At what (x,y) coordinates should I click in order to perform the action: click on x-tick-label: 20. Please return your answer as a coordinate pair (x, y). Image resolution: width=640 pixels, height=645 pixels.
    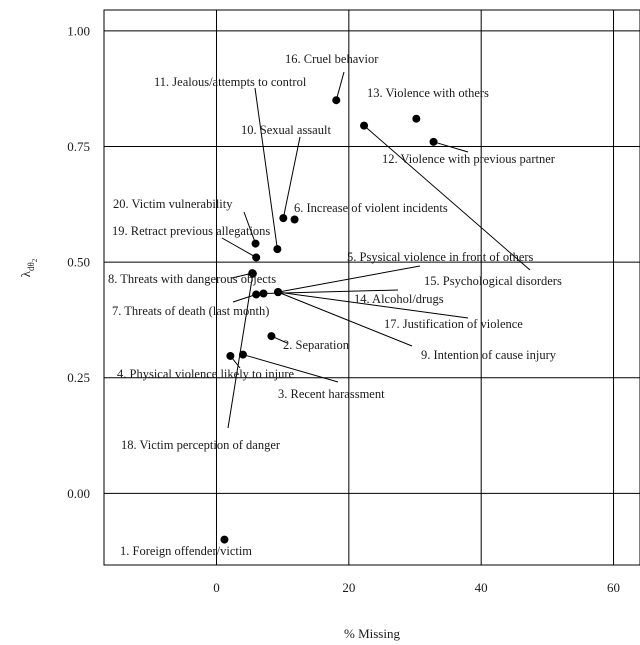
    Looking at the image, I should click on (348, 587).